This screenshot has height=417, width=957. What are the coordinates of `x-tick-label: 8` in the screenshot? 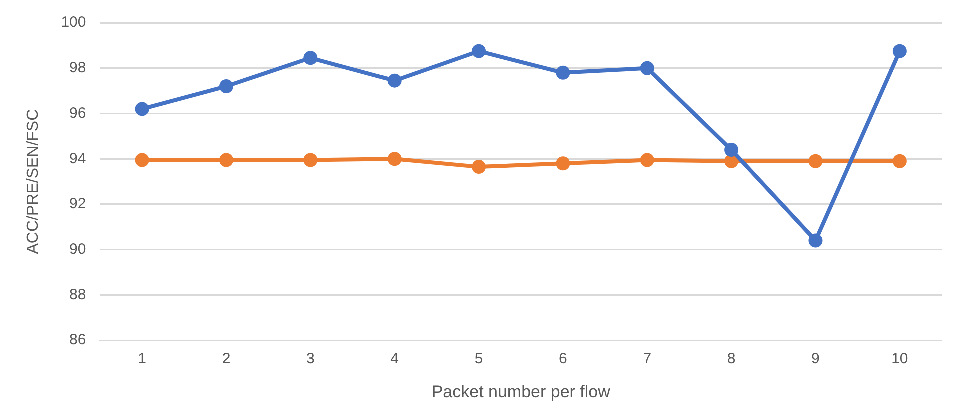 It's located at (731, 359).